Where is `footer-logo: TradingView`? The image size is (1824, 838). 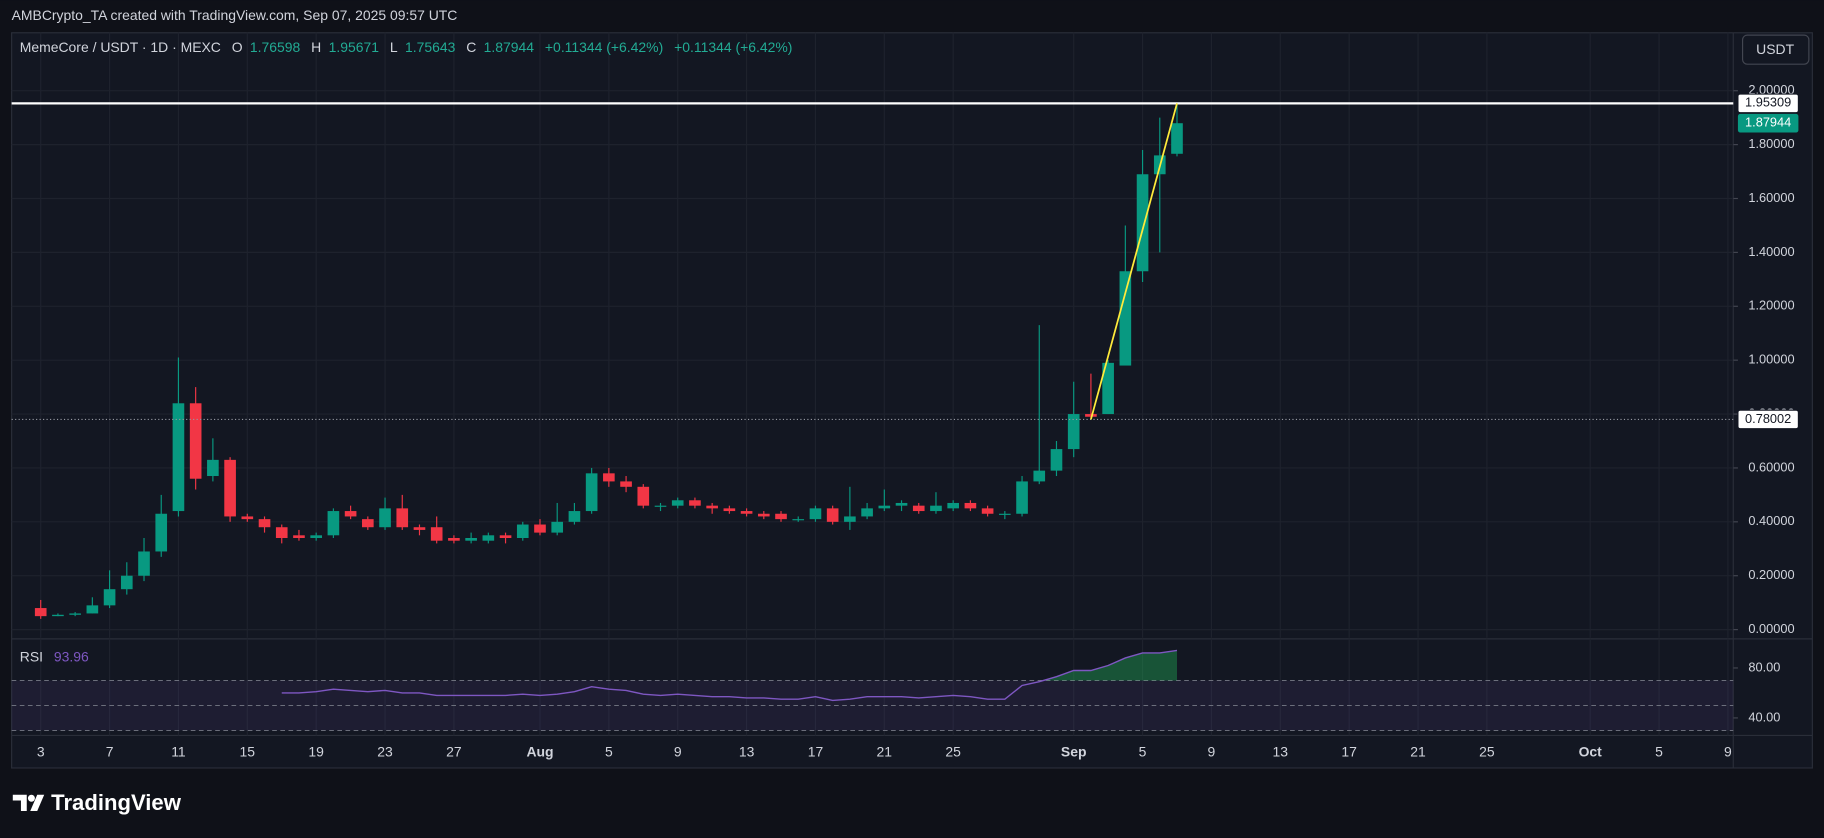 footer-logo: TradingView is located at coordinates (97, 802).